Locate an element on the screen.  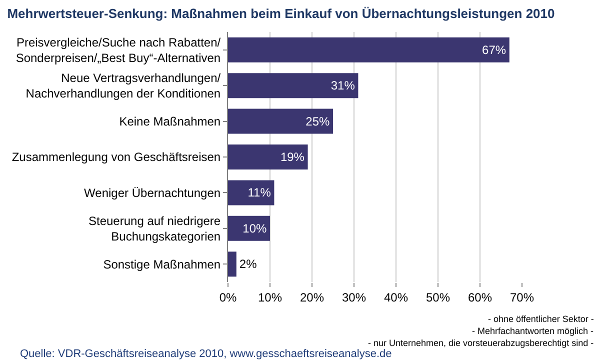
source-note: Quelle: VDR-Geschäftsreiseanalyse 2010, www.gesschaeftsreiseanalyse.de is located at coordinates (206, 354).